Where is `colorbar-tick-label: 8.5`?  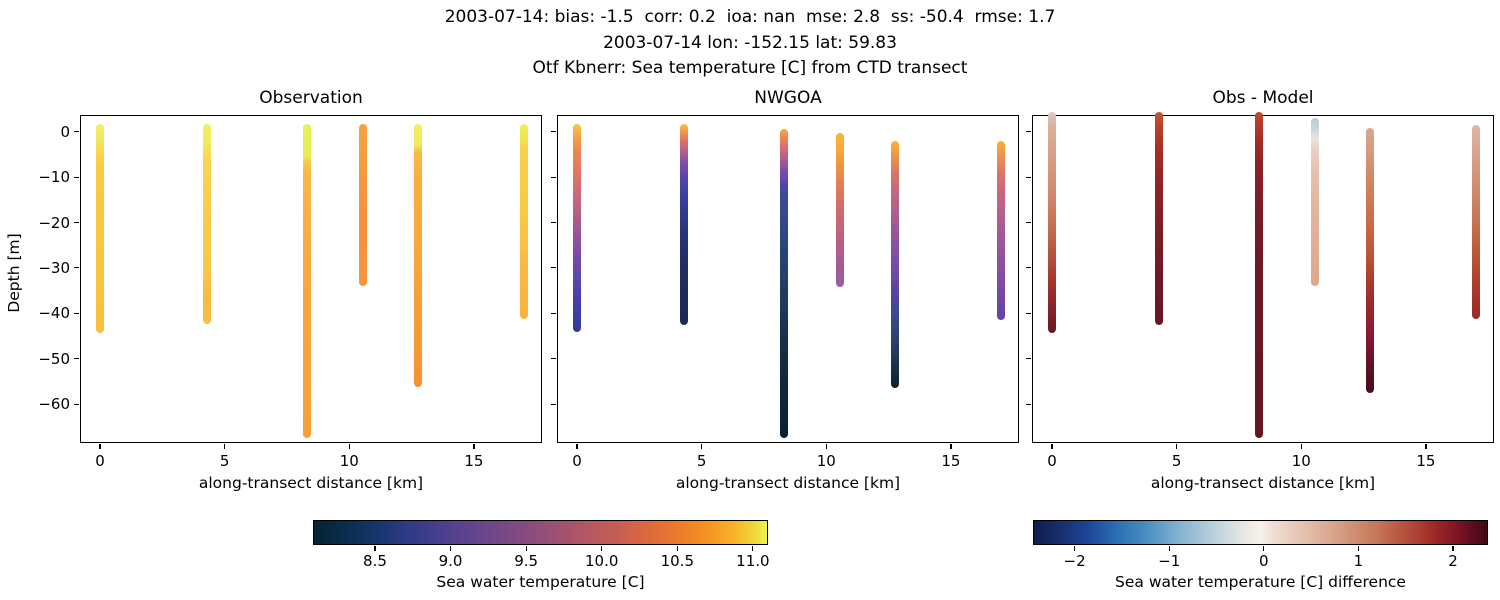
colorbar-tick-label: 8.5 is located at coordinates (375, 561).